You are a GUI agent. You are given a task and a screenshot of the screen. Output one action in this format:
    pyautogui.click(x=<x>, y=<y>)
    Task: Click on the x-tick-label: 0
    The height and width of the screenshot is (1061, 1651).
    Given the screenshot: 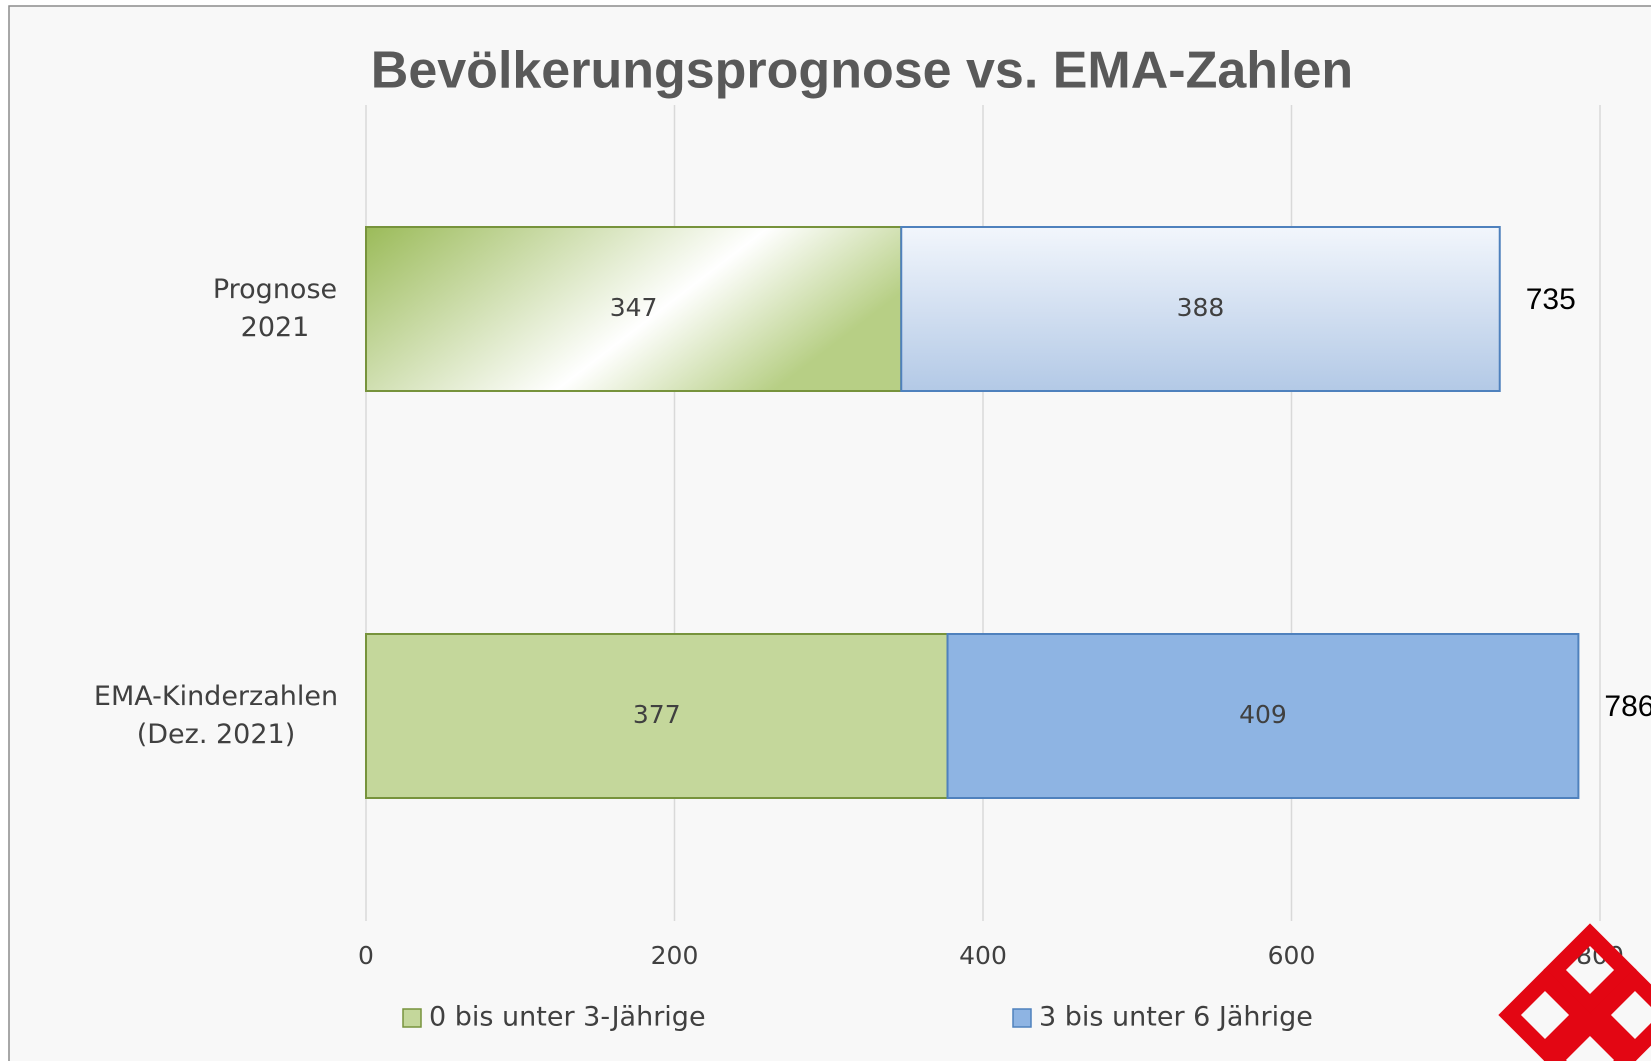 What is the action you would take?
    pyautogui.click(x=366, y=955)
    